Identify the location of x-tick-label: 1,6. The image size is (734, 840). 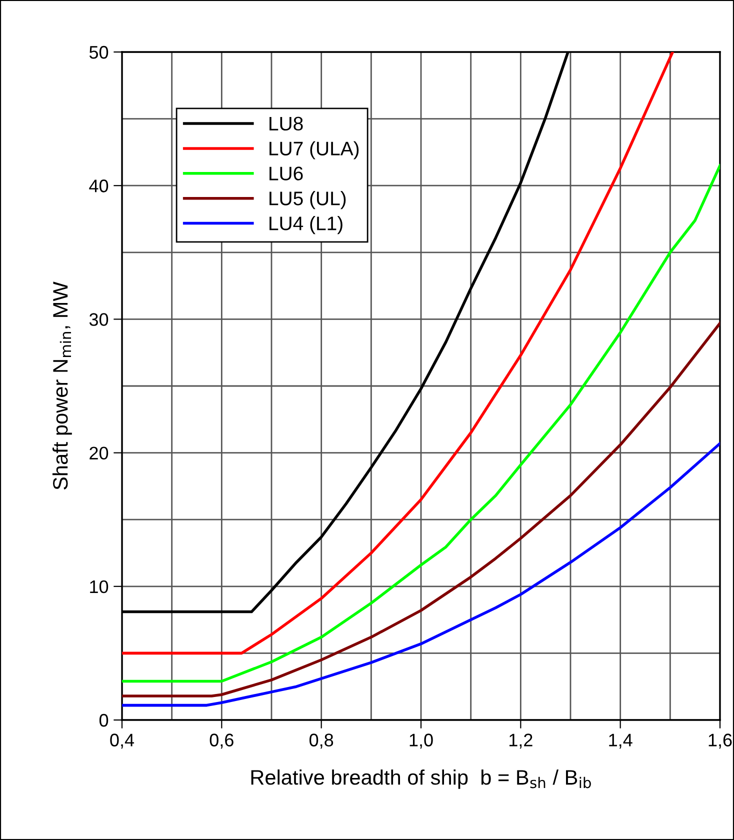
(720, 741).